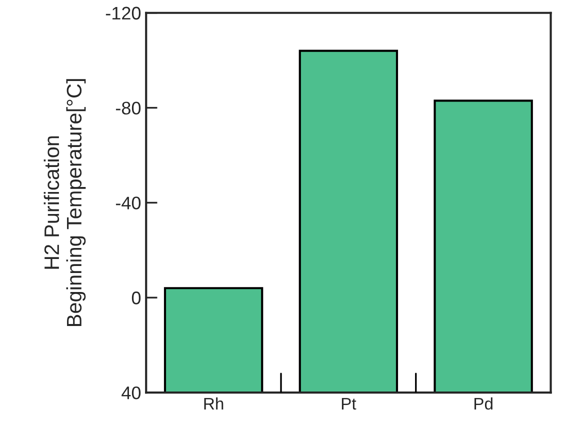 The height and width of the screenshot is (429, 562). Describe the element at coordinates (214, 403) in the screenshot. I see `x-tick-label: Rh` at that location.